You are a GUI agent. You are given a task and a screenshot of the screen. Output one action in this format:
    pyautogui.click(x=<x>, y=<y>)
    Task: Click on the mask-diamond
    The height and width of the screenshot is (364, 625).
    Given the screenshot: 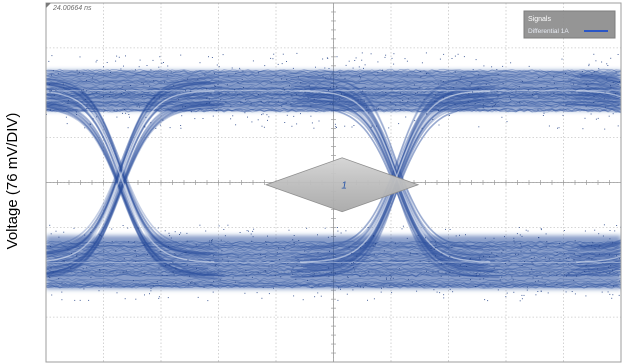 What is the action you would take?
    pyautogui.click(x=342, y=185)
    